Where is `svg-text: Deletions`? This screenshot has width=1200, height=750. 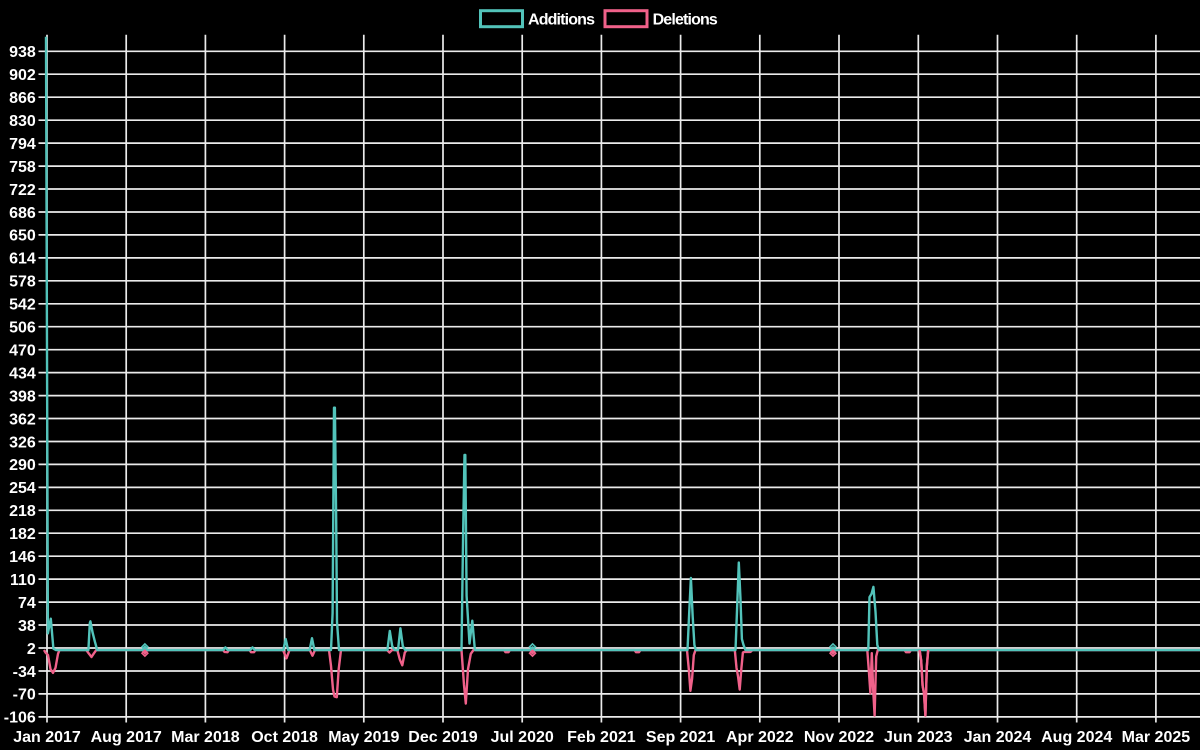 svg-text: Deletions is located at coordinates (685, 20).